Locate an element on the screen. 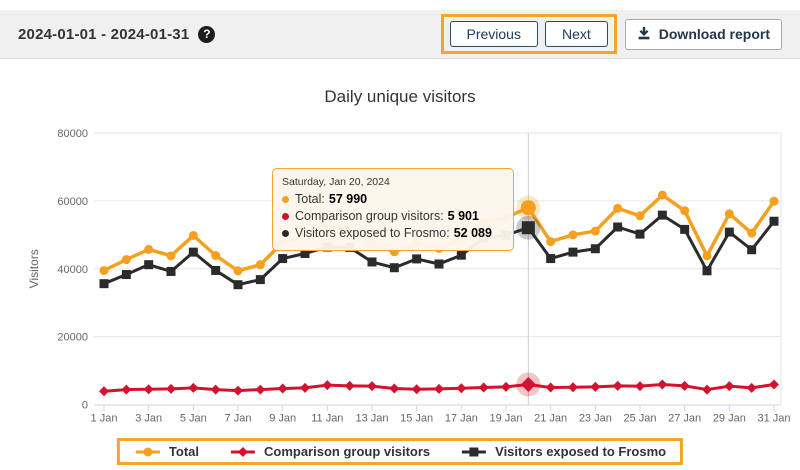  tooltip-row-exposed: Visitors exposed to Frosmo: 52 089 is located at coordinates (393, 233).